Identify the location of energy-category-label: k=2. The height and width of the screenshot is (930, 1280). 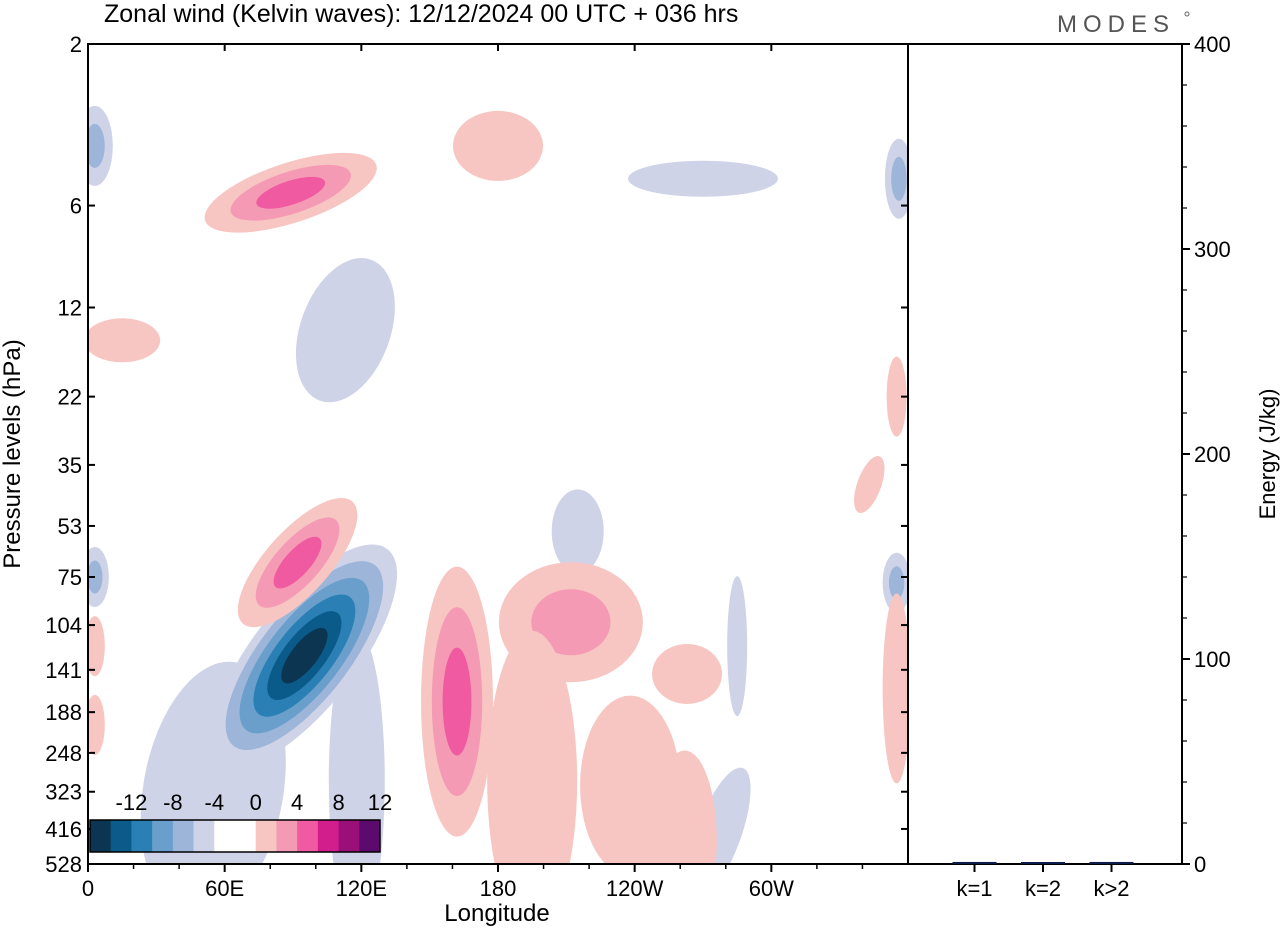
(1043, 888).